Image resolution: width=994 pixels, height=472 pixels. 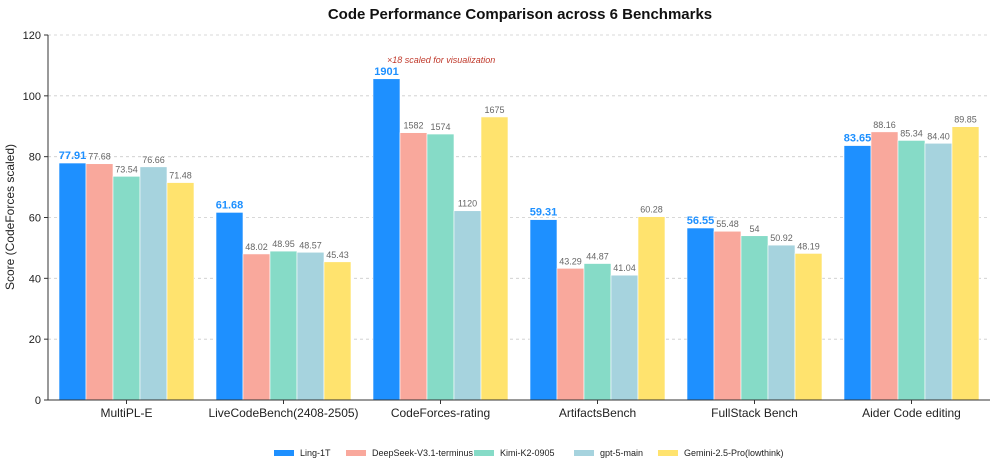 I want to click on x-tick-label: LiveCodeBench(2408-2505), so click(x=283, y=413).